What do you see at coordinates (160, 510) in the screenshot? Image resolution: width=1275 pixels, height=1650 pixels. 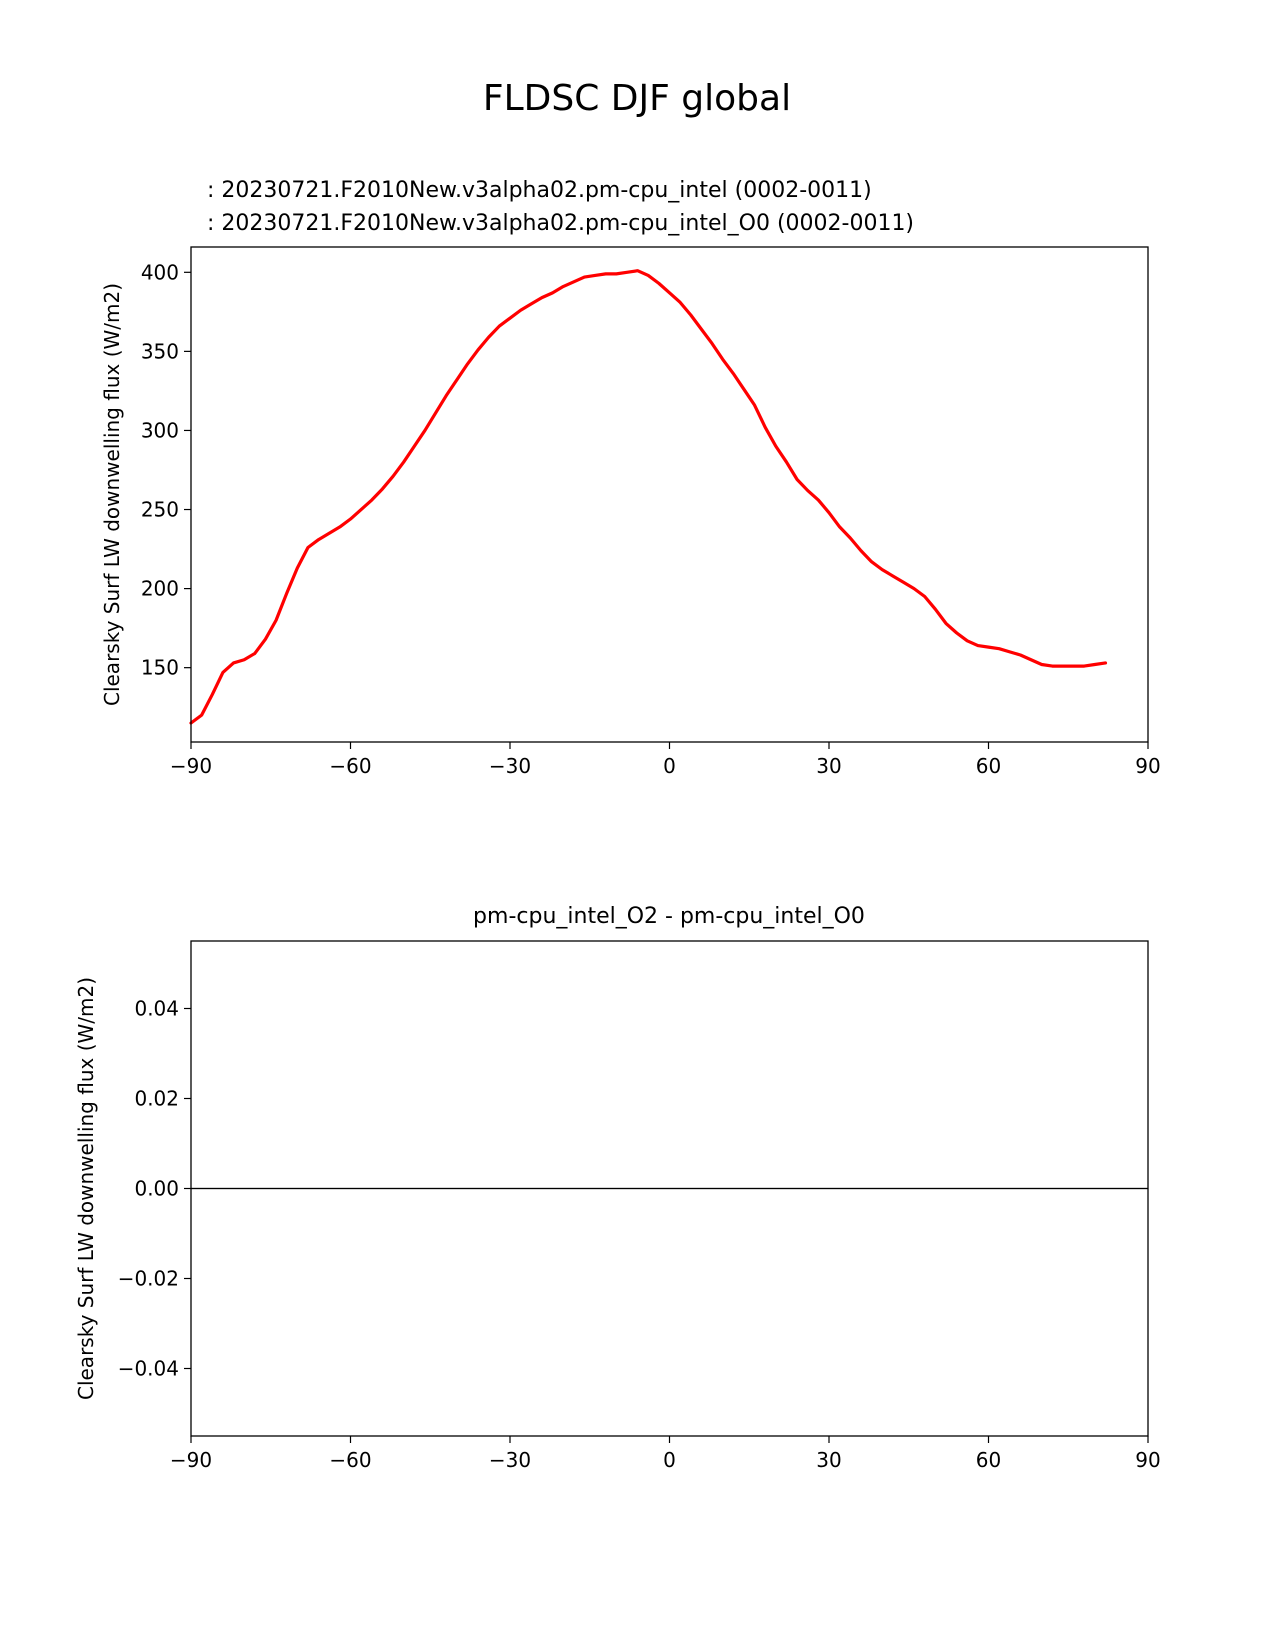 I see `top-y-tick-label: 250` at bounding box center [160, 510].